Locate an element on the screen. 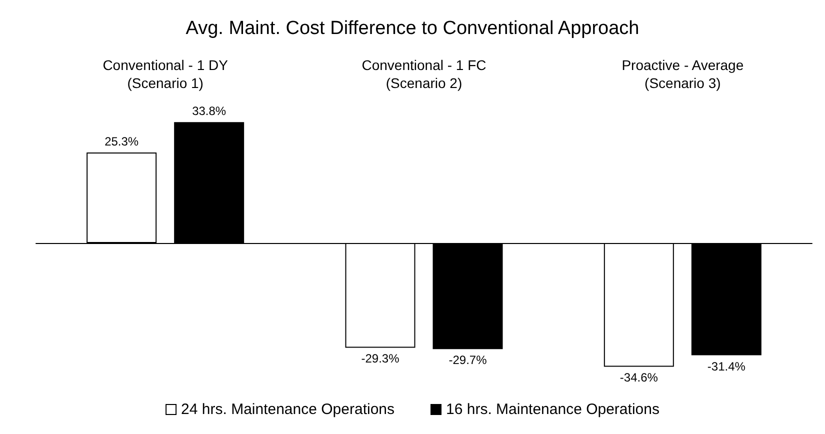 The width and height of the screenshot is (825, 434). data-label: -34.6% is located at coordinates (639, 377).